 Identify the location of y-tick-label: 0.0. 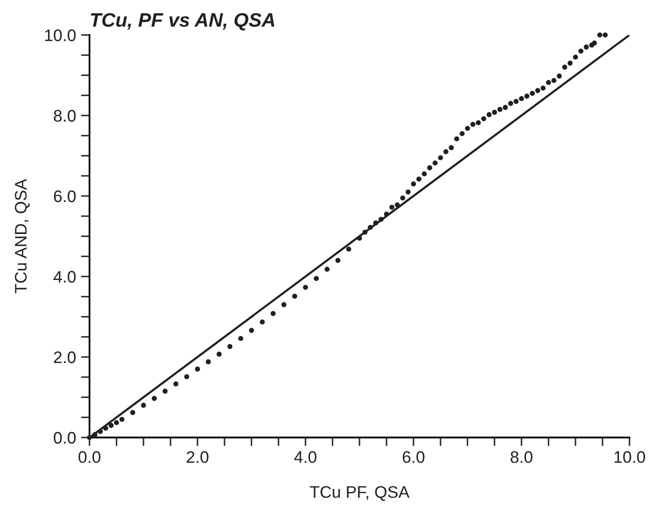
(65, 438).